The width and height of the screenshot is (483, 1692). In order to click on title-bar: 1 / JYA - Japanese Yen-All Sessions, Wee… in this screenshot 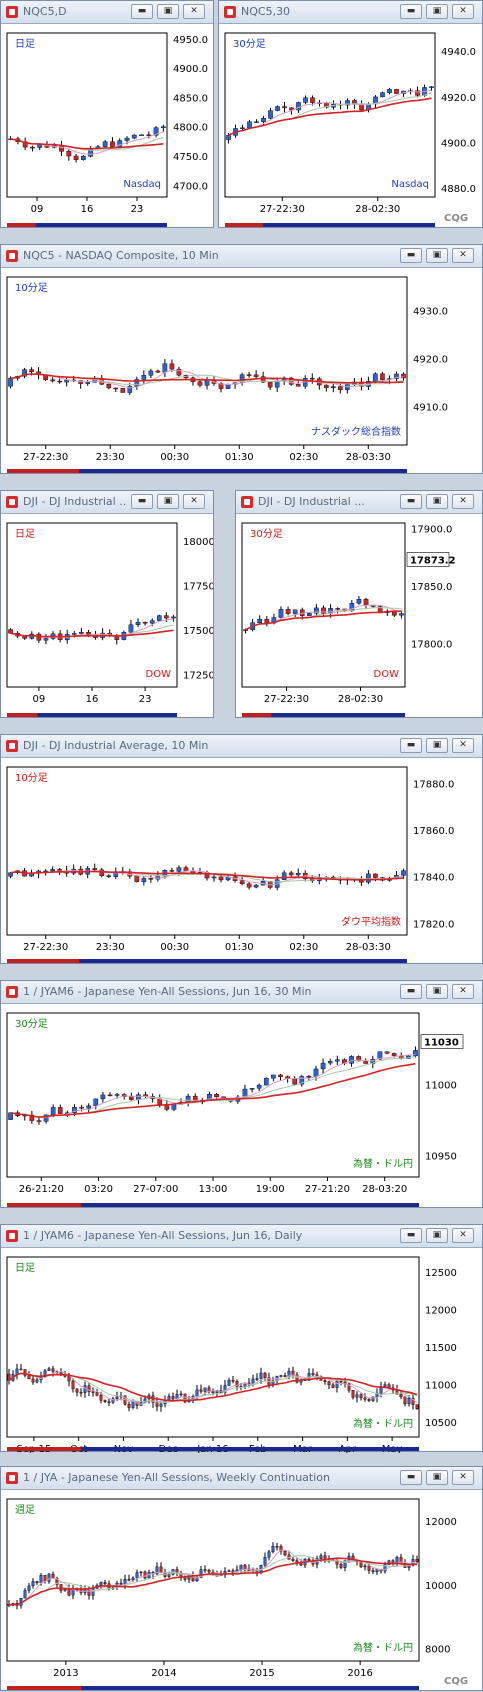, I will do `click(241, 1478)`.